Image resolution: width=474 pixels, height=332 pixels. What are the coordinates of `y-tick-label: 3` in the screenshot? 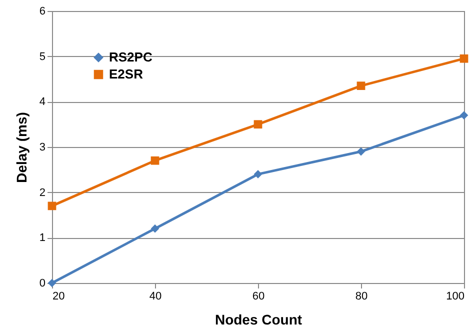 It's located at (42, 148).